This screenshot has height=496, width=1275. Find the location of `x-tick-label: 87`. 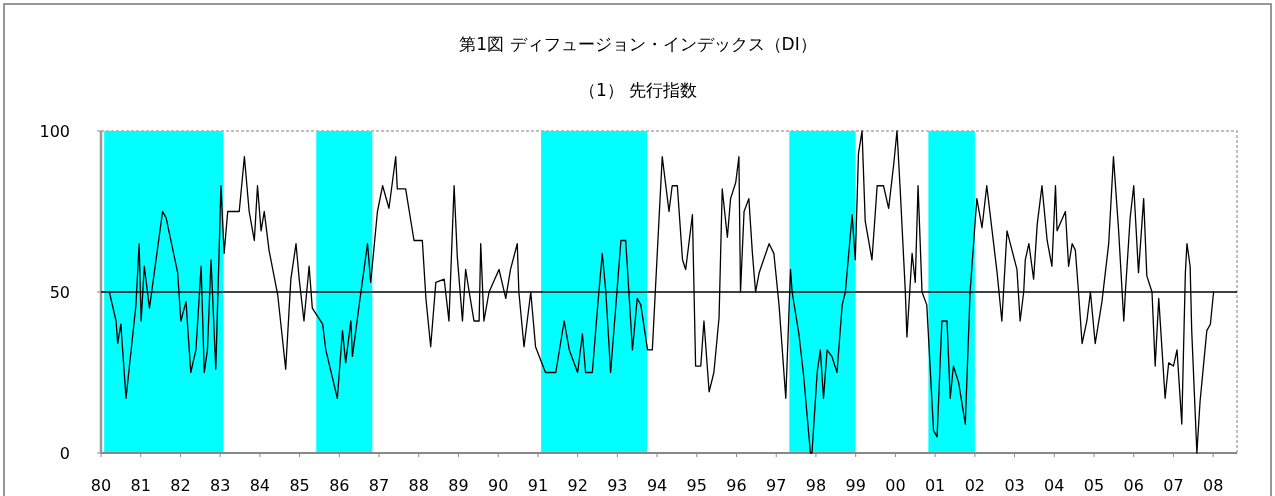

x-tick-label: 87 is located at coordinates (379, 485).